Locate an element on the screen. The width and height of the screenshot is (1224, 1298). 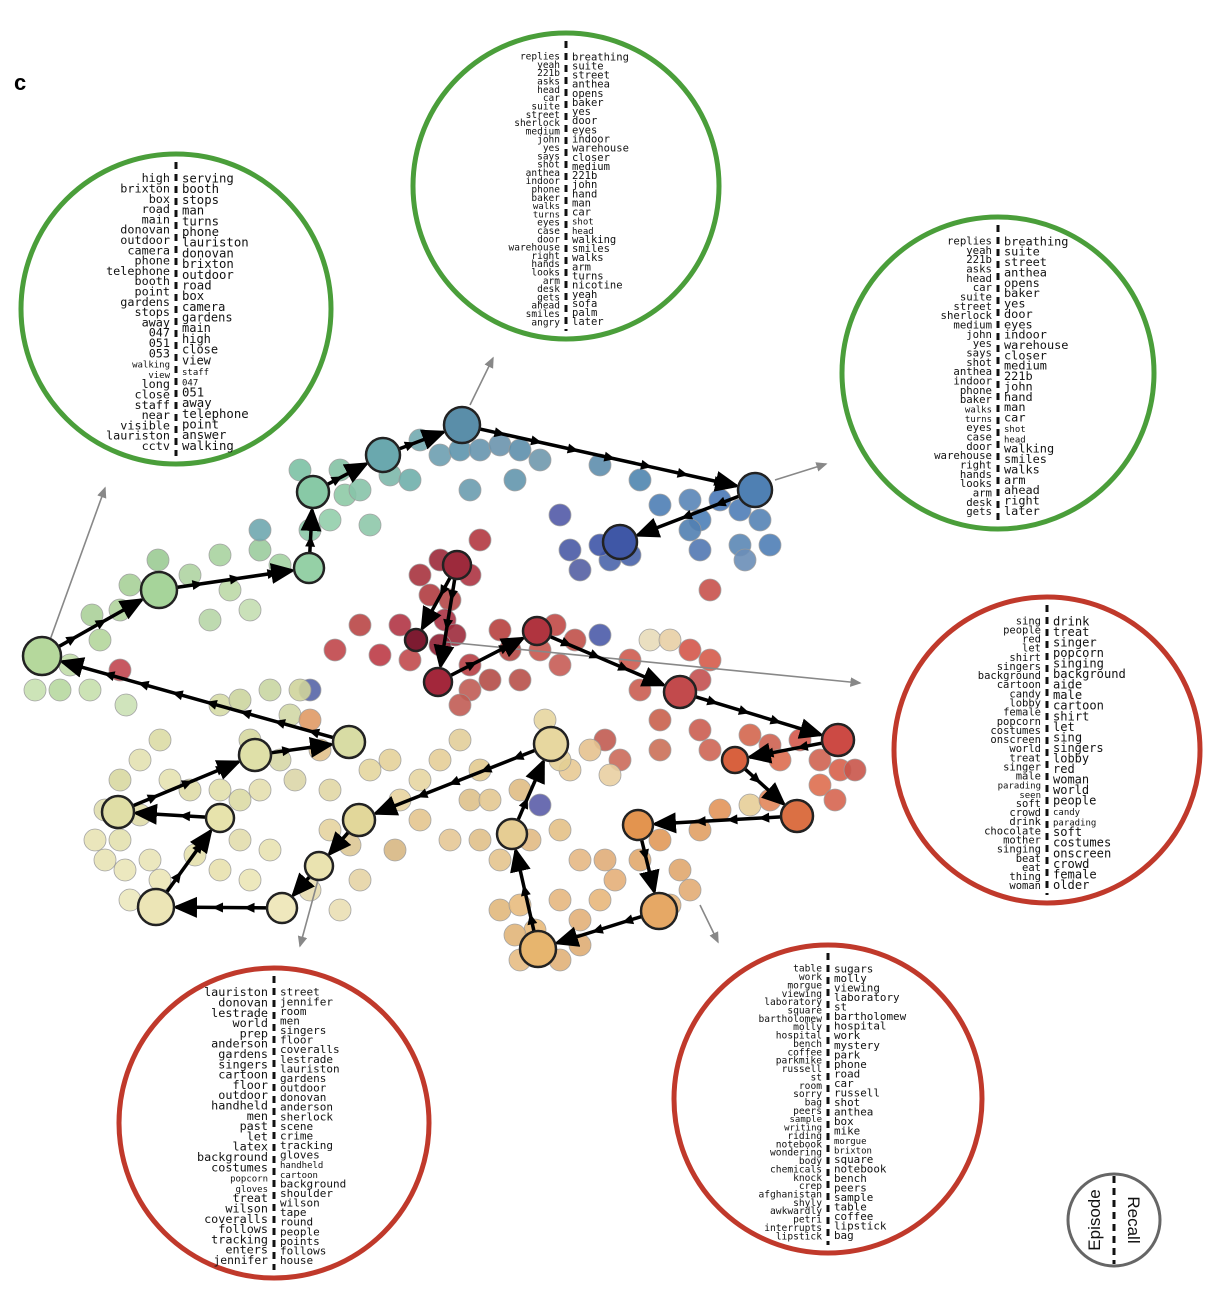
cloud-word: road is located at coordinates (197, 286).